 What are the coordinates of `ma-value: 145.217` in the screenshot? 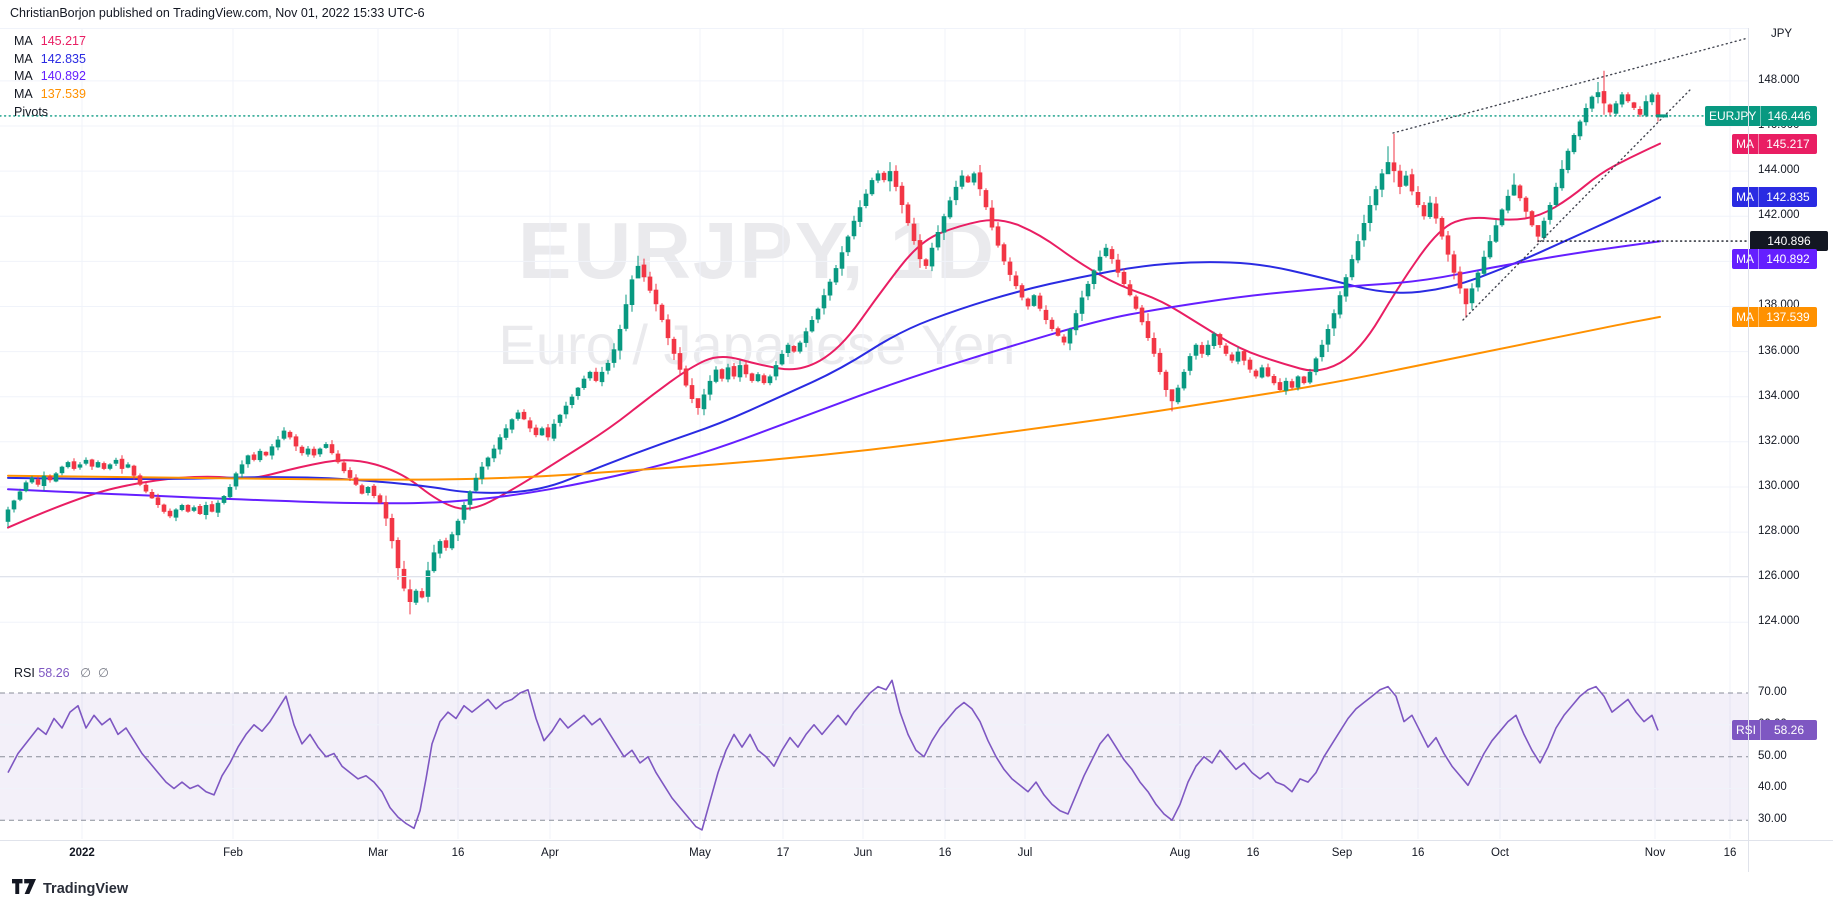 It's located at (63, 41).